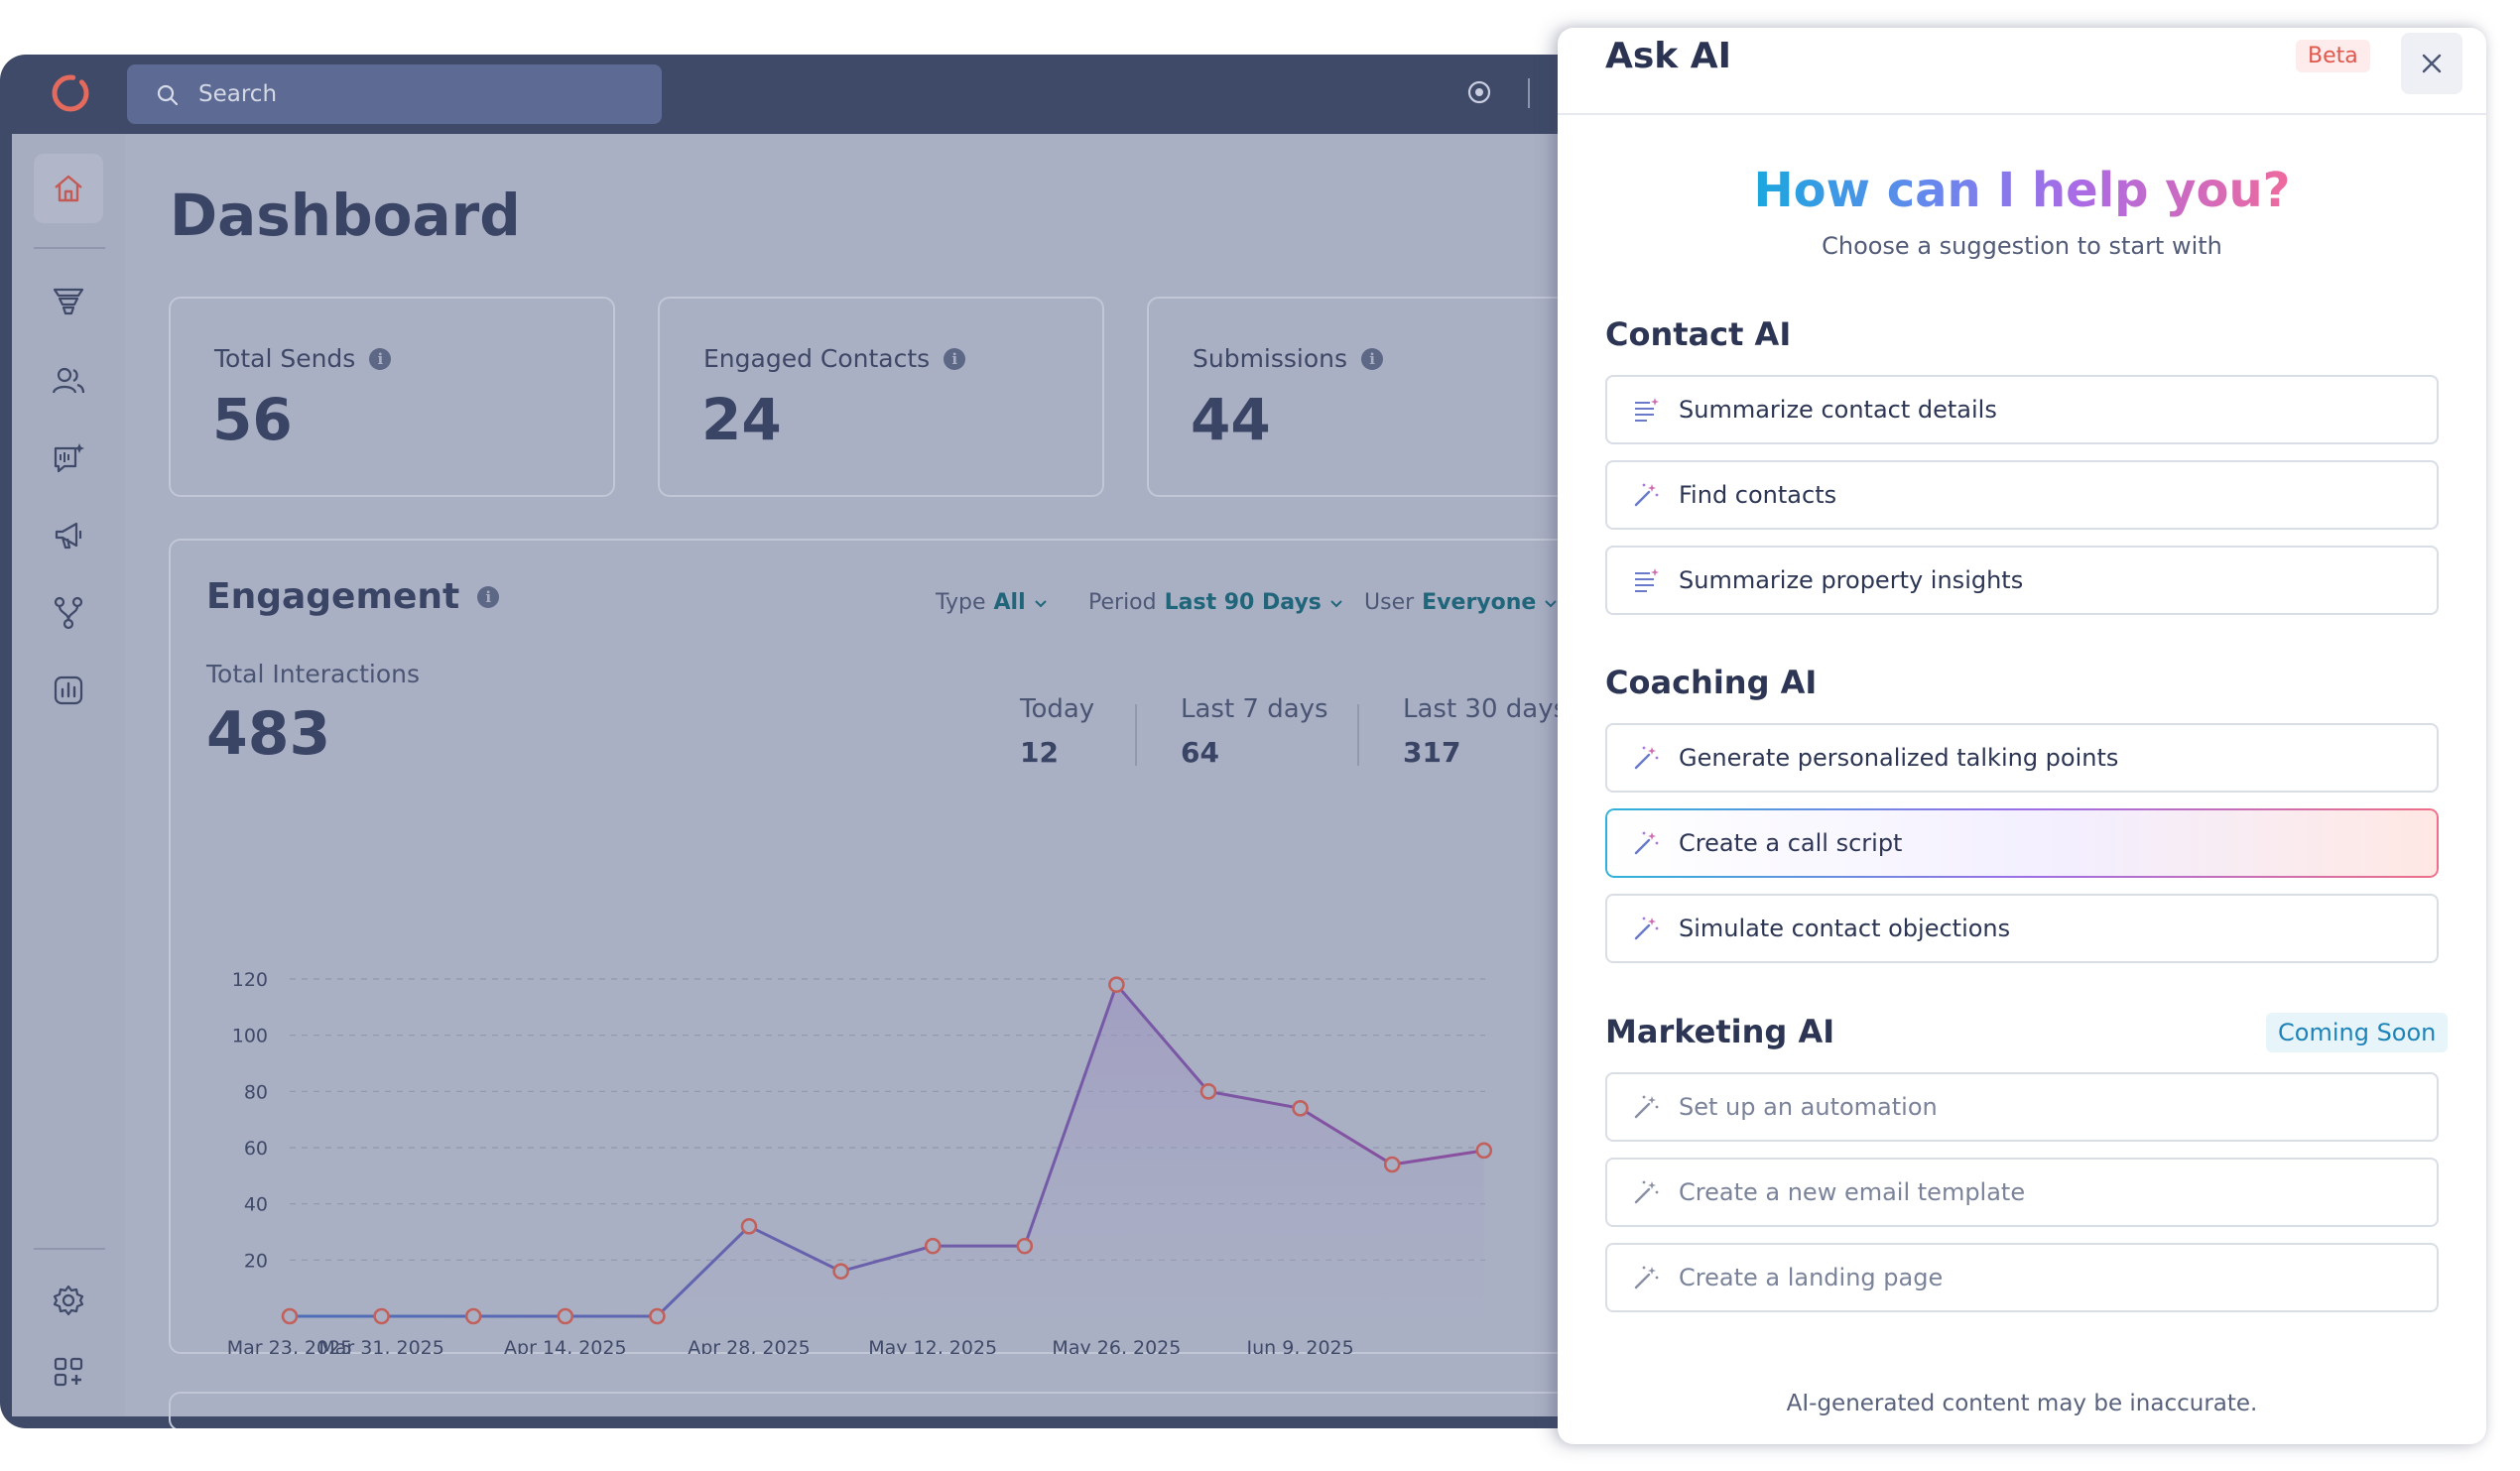 The height and width of the screenshot is (1471, 2520). Describe the element at coordinates (256, 1092) in the screenshot. I see `y-tick-label: 80` at that location.